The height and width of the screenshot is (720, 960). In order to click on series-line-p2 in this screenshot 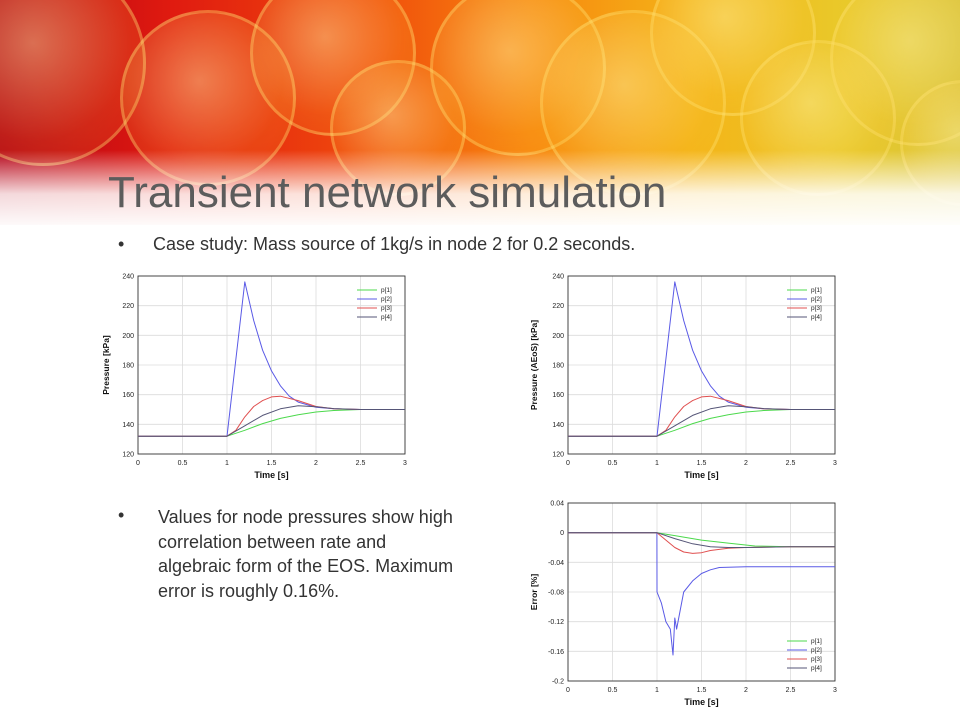, I will do `click(701, 594)`.